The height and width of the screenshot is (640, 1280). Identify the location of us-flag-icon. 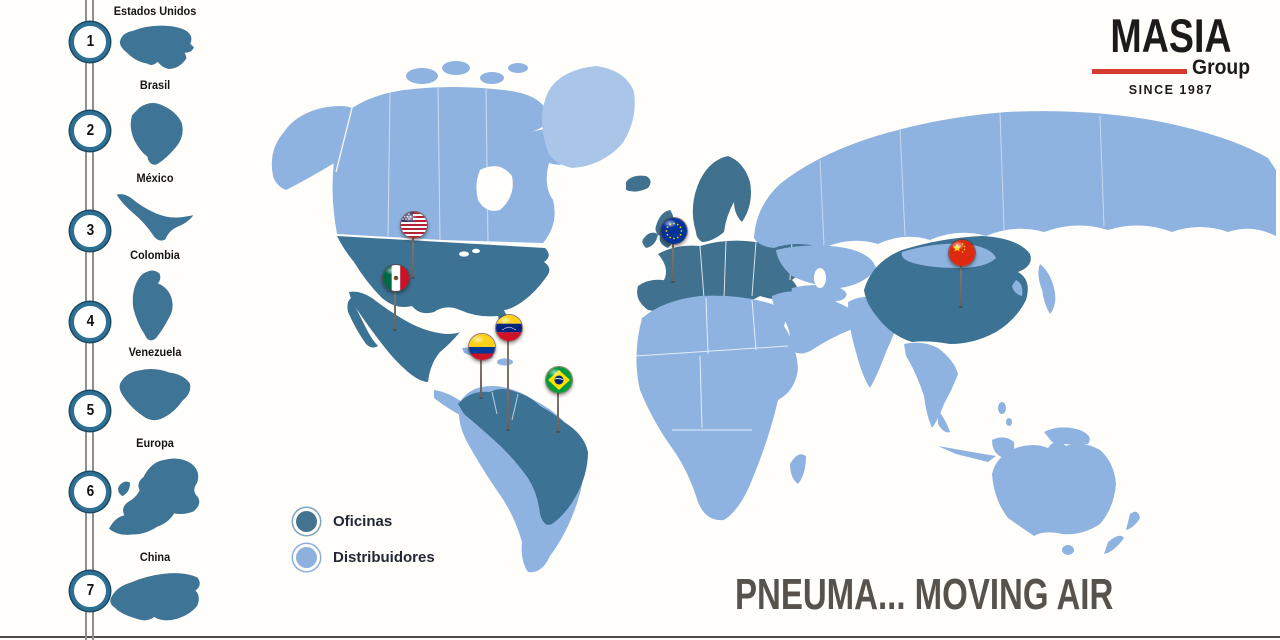
(414, 225).